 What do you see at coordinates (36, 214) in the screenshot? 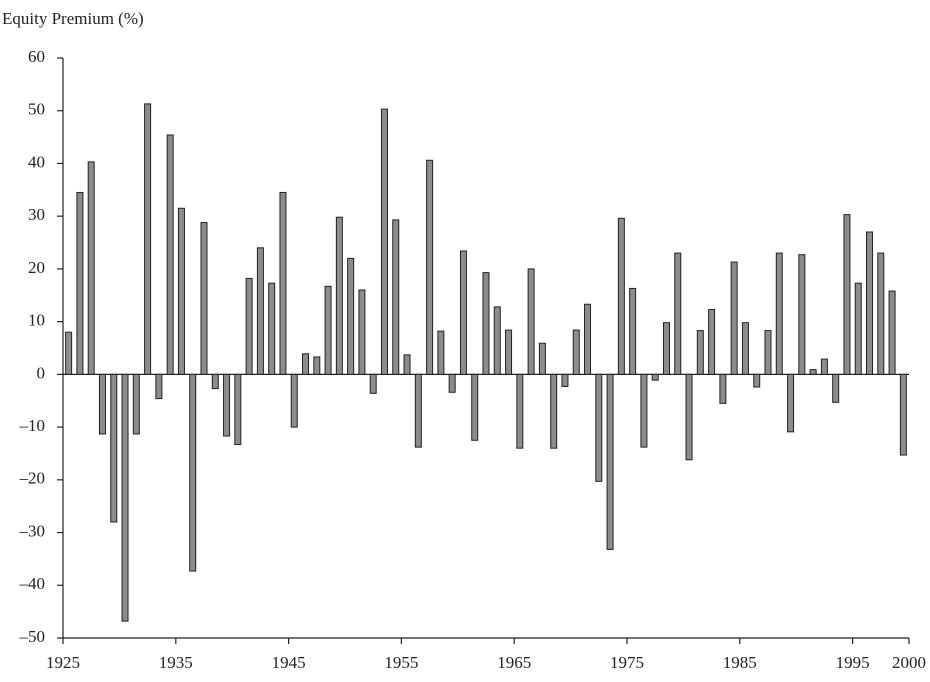
I see `y-tick-label: 30` at bounding box center [36, 214].